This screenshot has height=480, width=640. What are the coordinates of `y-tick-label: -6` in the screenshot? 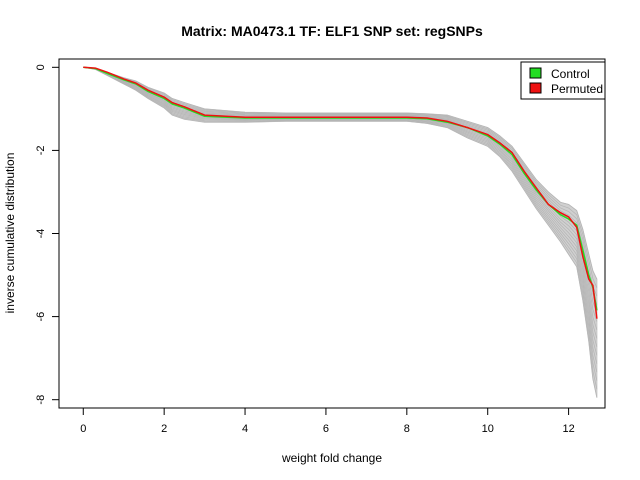 It's located at (41, 317).